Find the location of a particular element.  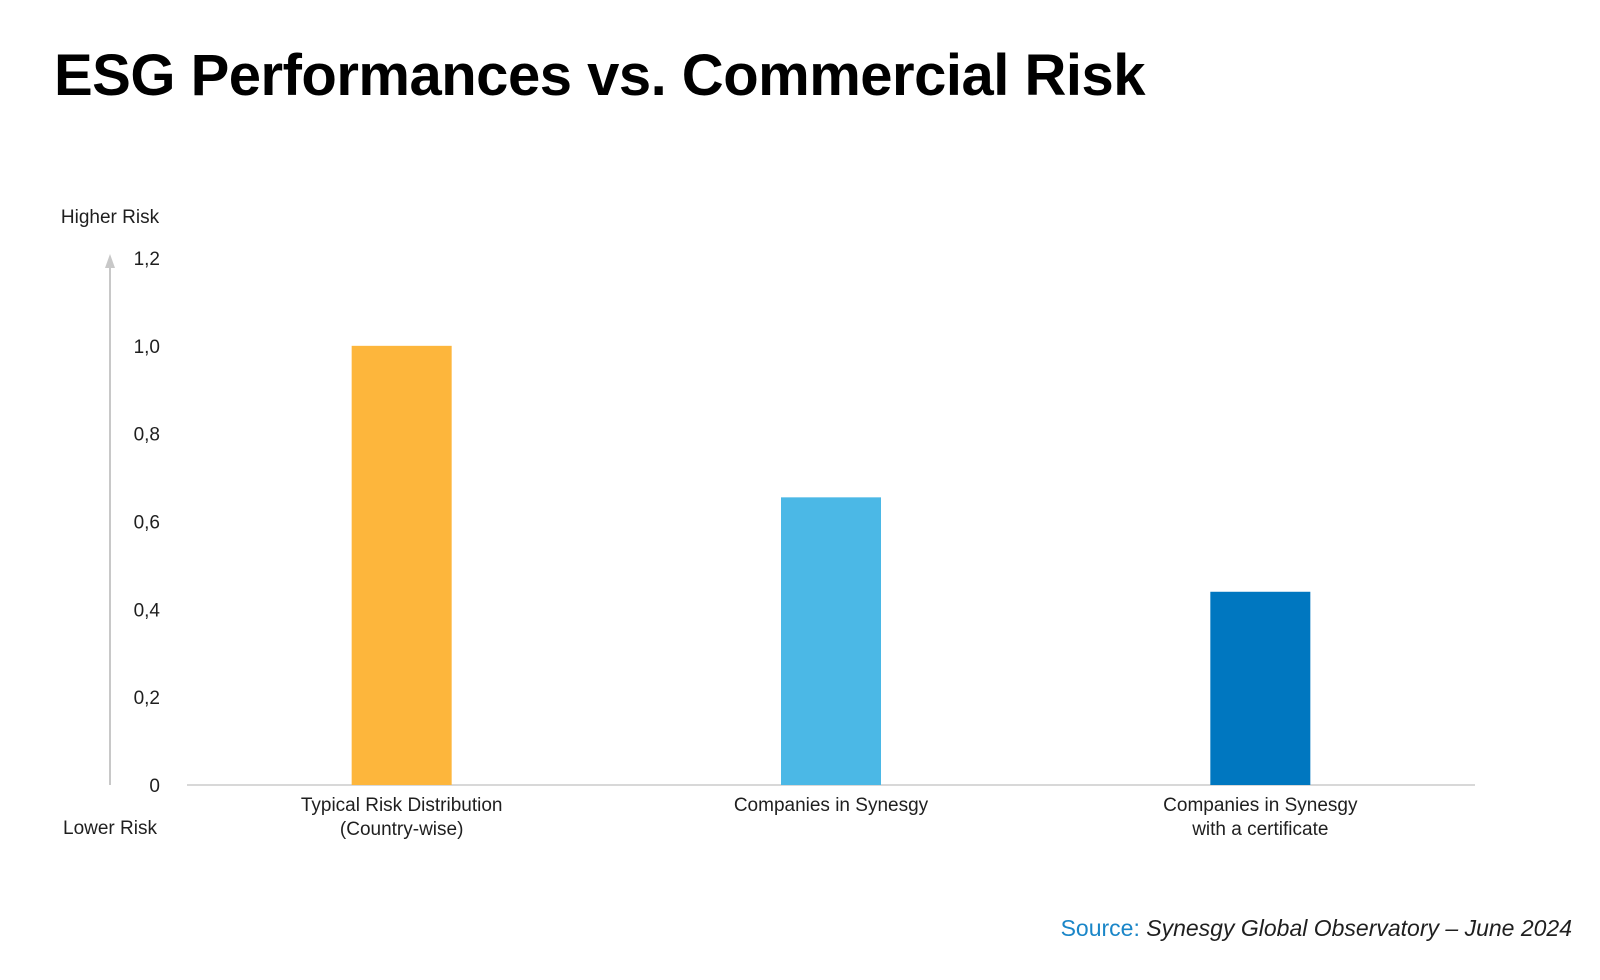

source-label: Source: is located at coordinates (1100, 928).